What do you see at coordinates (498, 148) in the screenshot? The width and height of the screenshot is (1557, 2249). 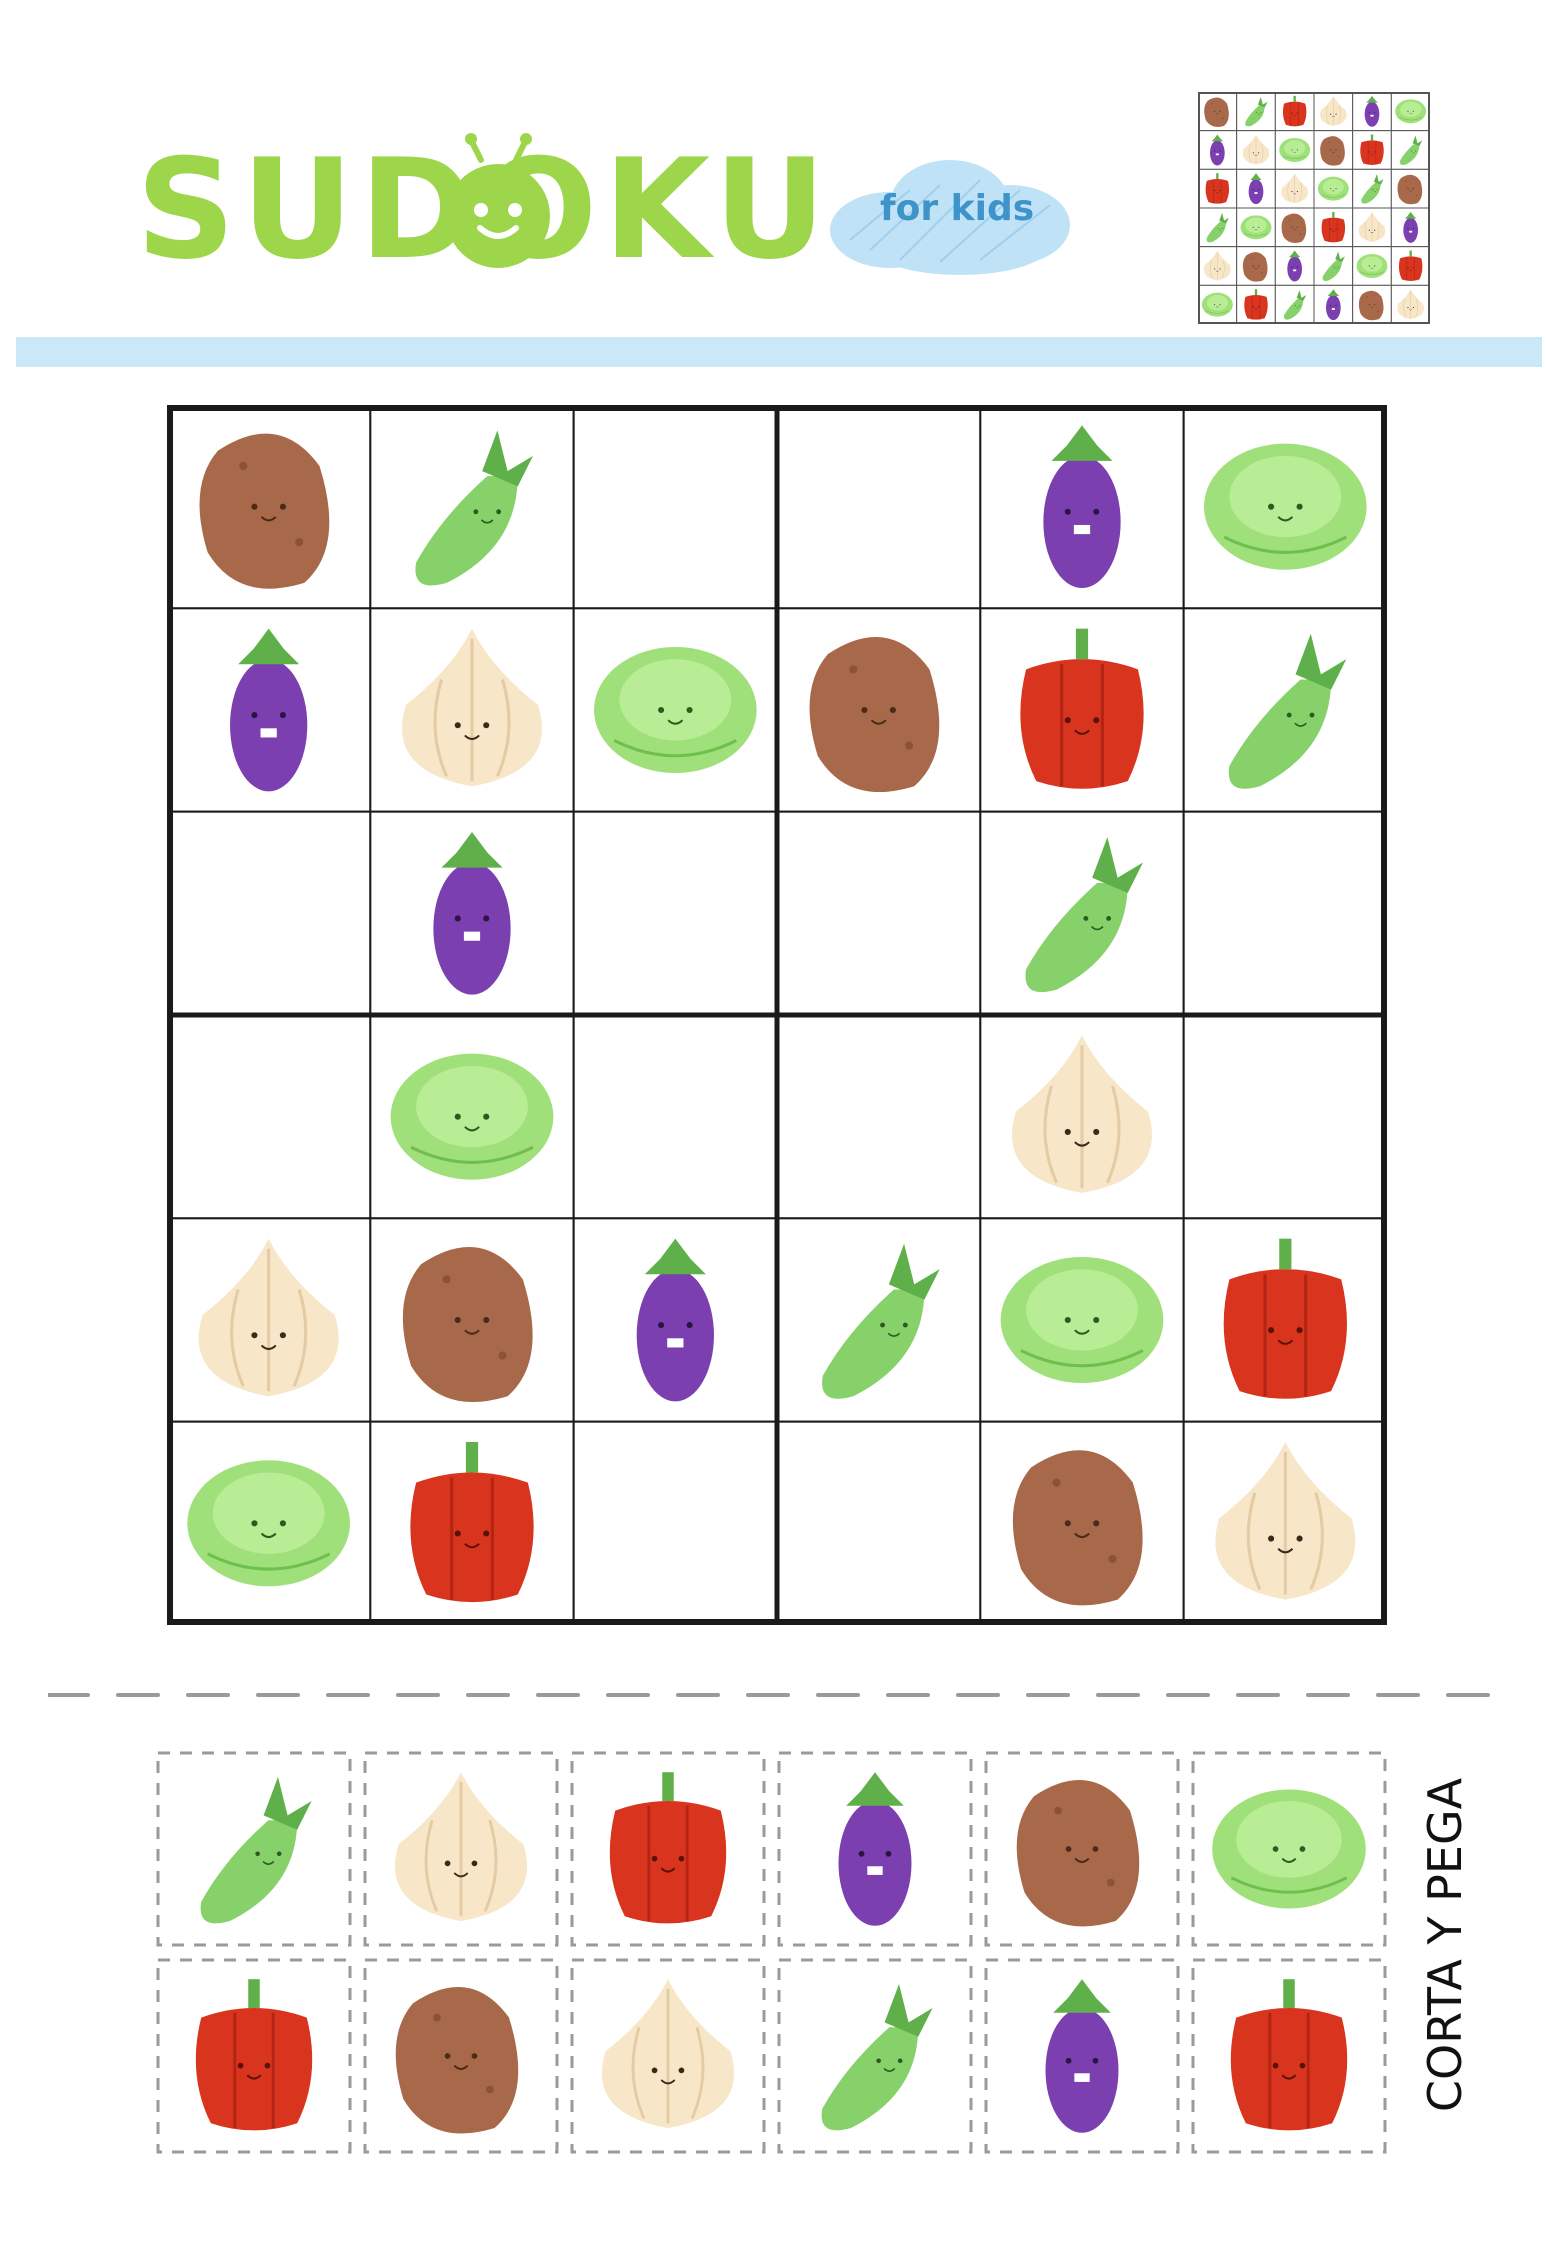 I see `antenna-icon` at bounding box center [498, 148].